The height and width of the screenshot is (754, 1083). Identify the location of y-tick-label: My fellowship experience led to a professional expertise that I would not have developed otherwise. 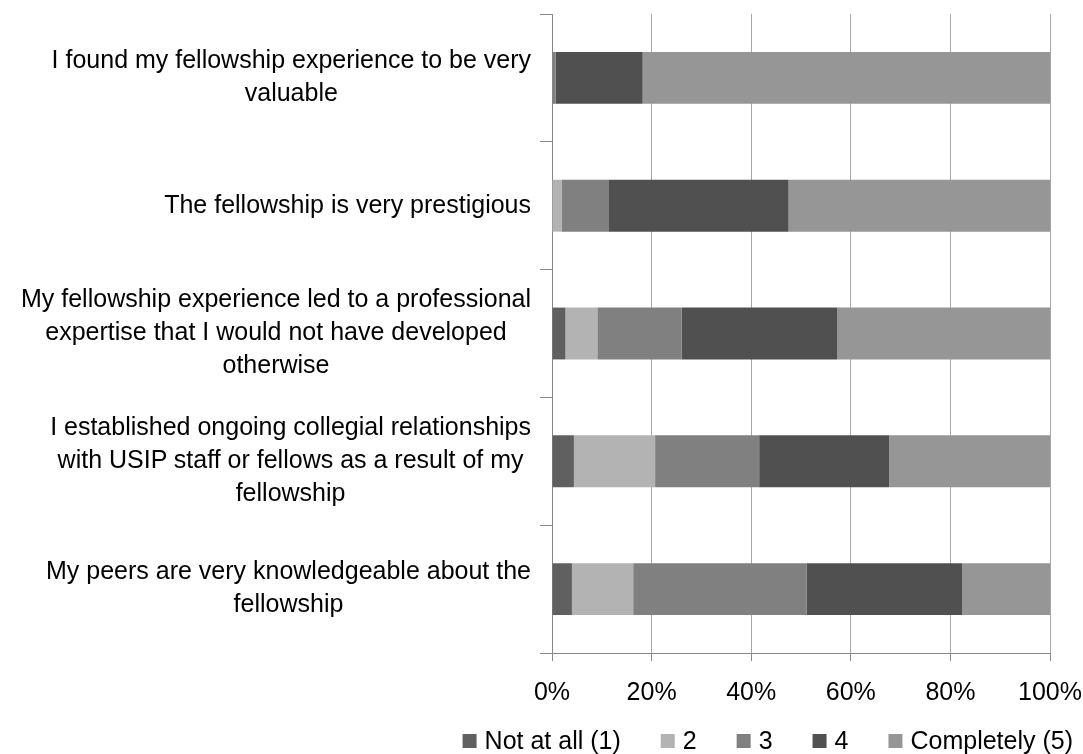
(276, 331).